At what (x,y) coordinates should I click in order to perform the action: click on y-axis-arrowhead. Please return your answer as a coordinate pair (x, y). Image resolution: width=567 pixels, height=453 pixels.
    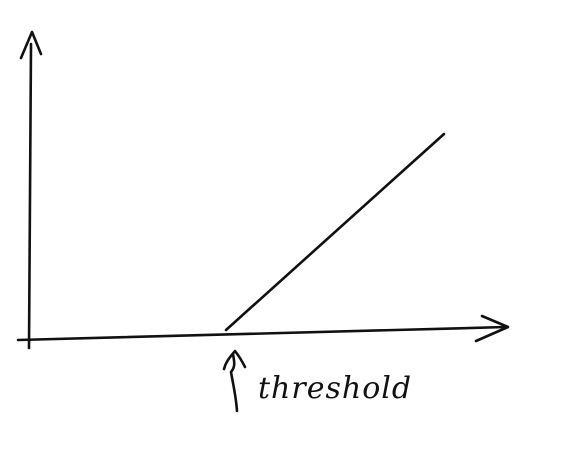
    Looking at the image, I should click on (31, 45).